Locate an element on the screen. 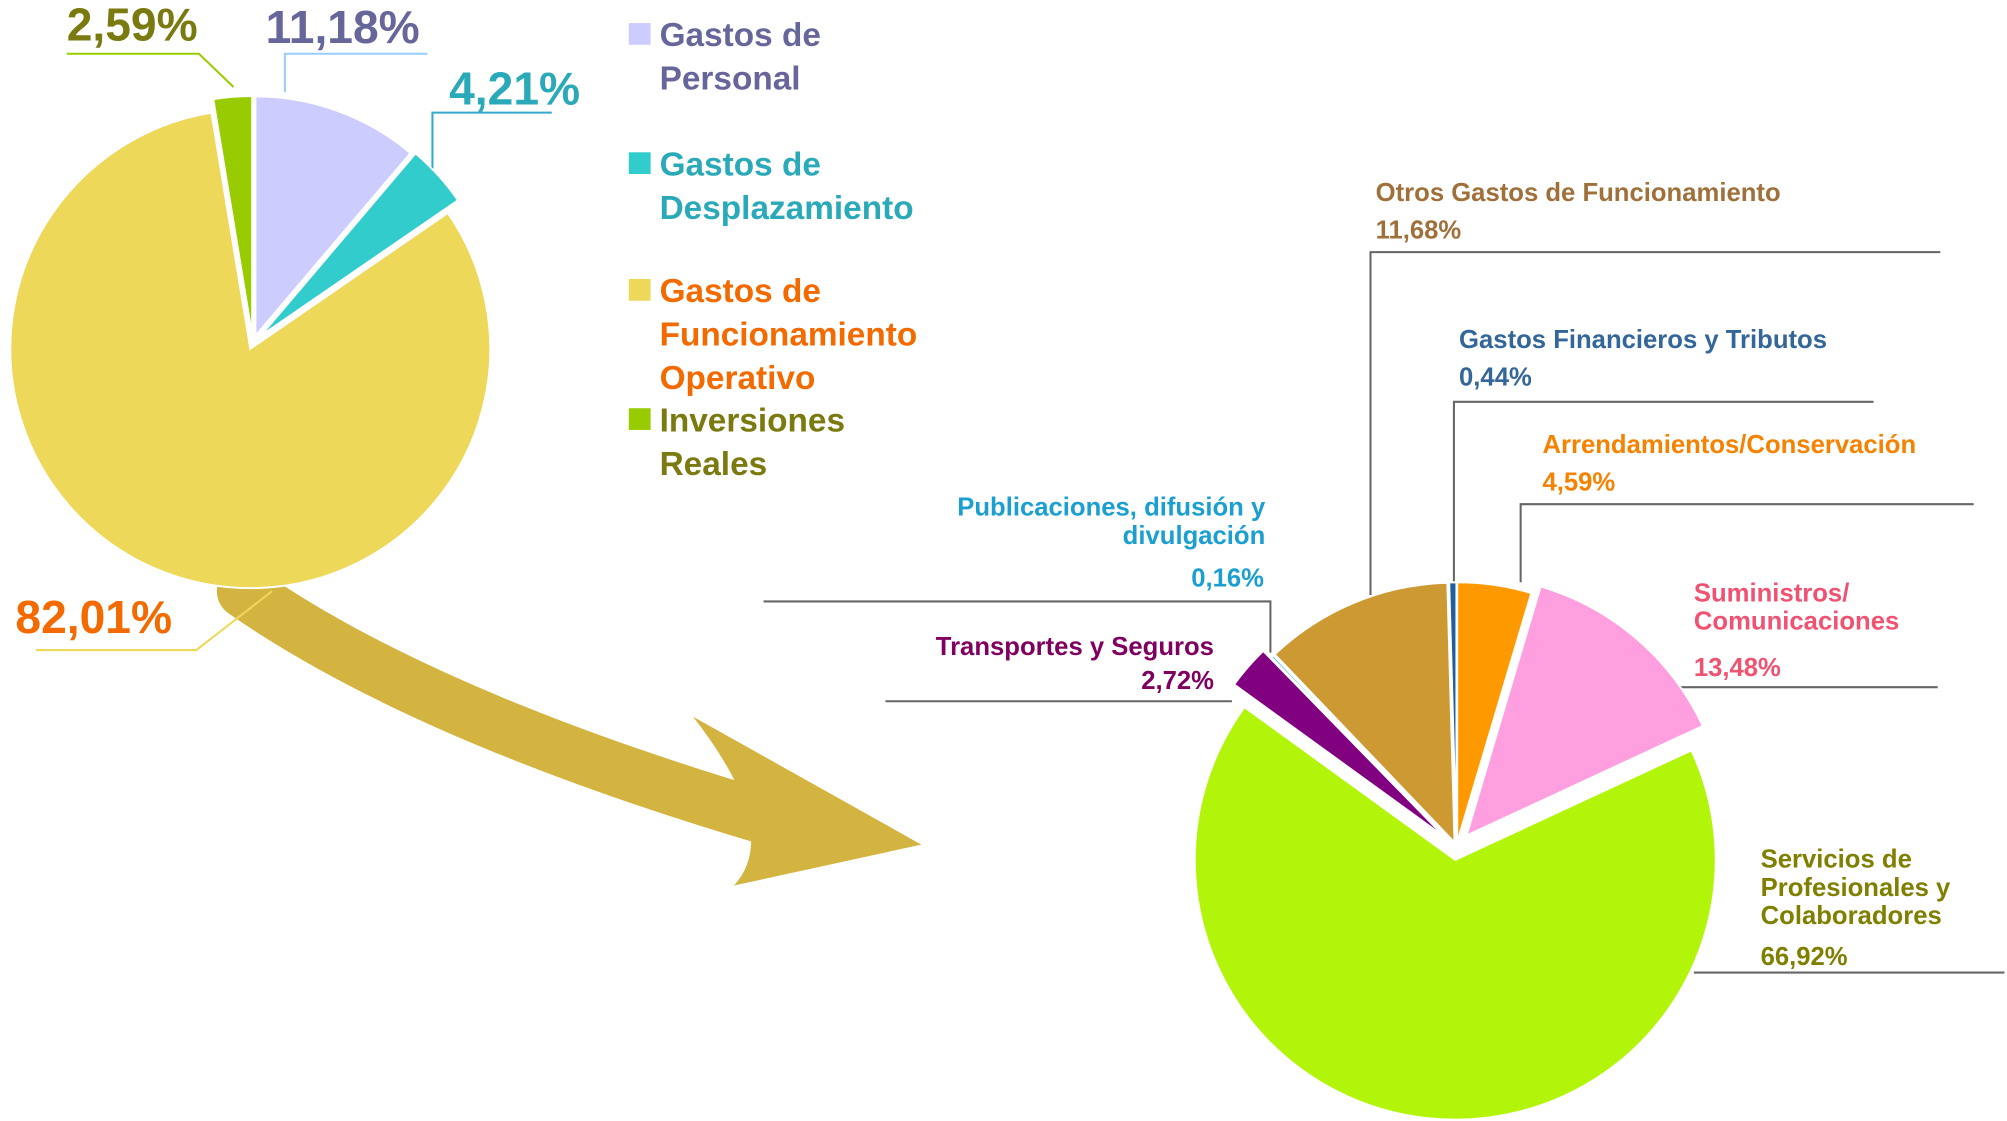 This screenshot has height=1121, width=2007. legend-label: Gastos de Personal is located at coordinates (740, 56).